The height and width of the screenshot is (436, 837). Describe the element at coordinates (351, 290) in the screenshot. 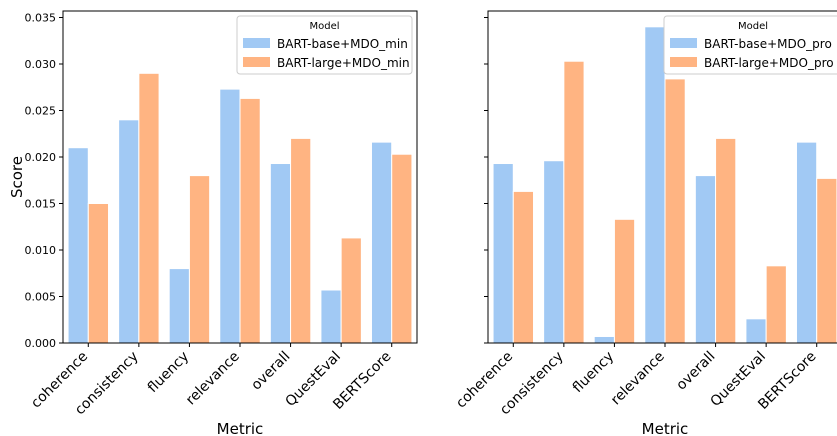

I see `bar-BART-large+MDO_min-QuestEval` at that location.